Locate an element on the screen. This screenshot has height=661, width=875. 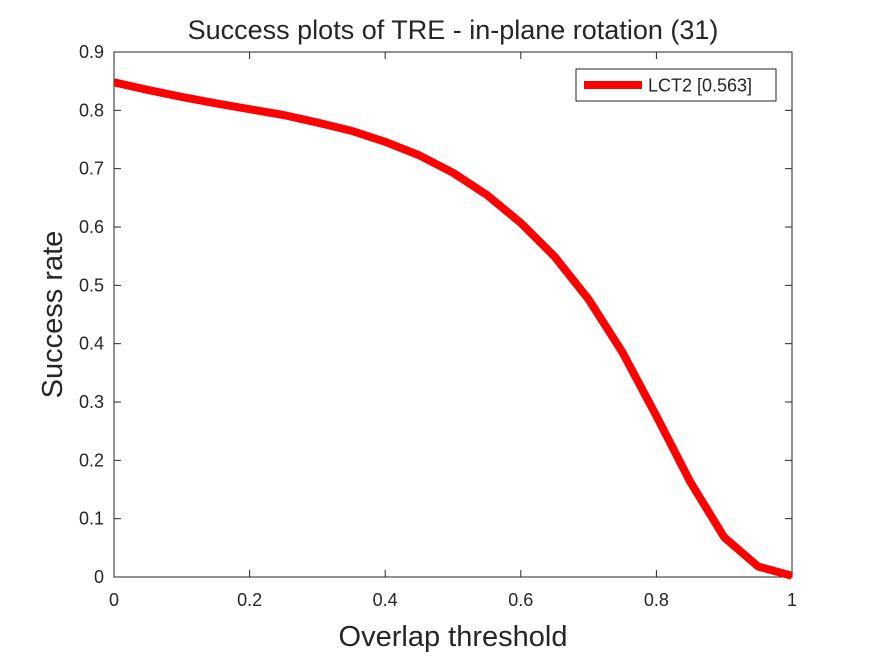
y-tick-label: 0.6 is located at coordinates (91, 227).